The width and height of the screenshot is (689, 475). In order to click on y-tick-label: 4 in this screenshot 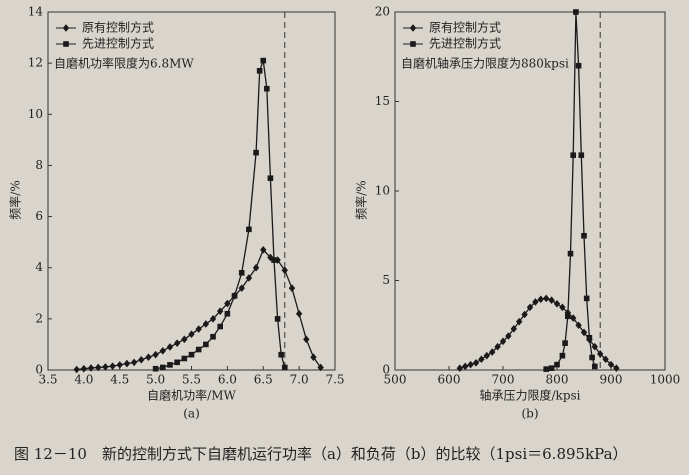, I will do `click(39, 267)`.